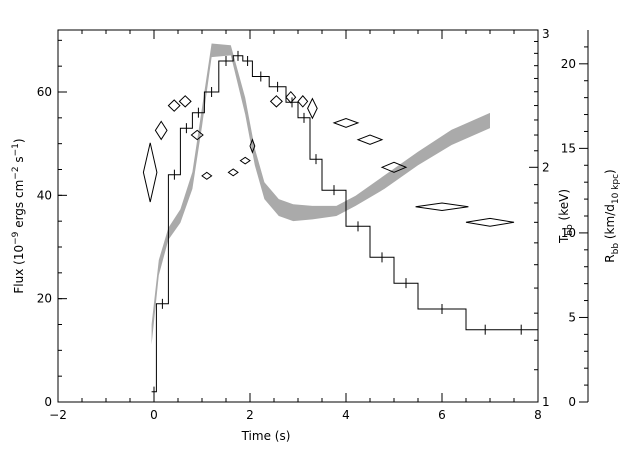 The image size is (640, 457). What do you see at coordinates (612, 215) in the screenshot?
I see `right-axis-title: Rbb (km/d10 kpc)` at bounding box center [612, 215].